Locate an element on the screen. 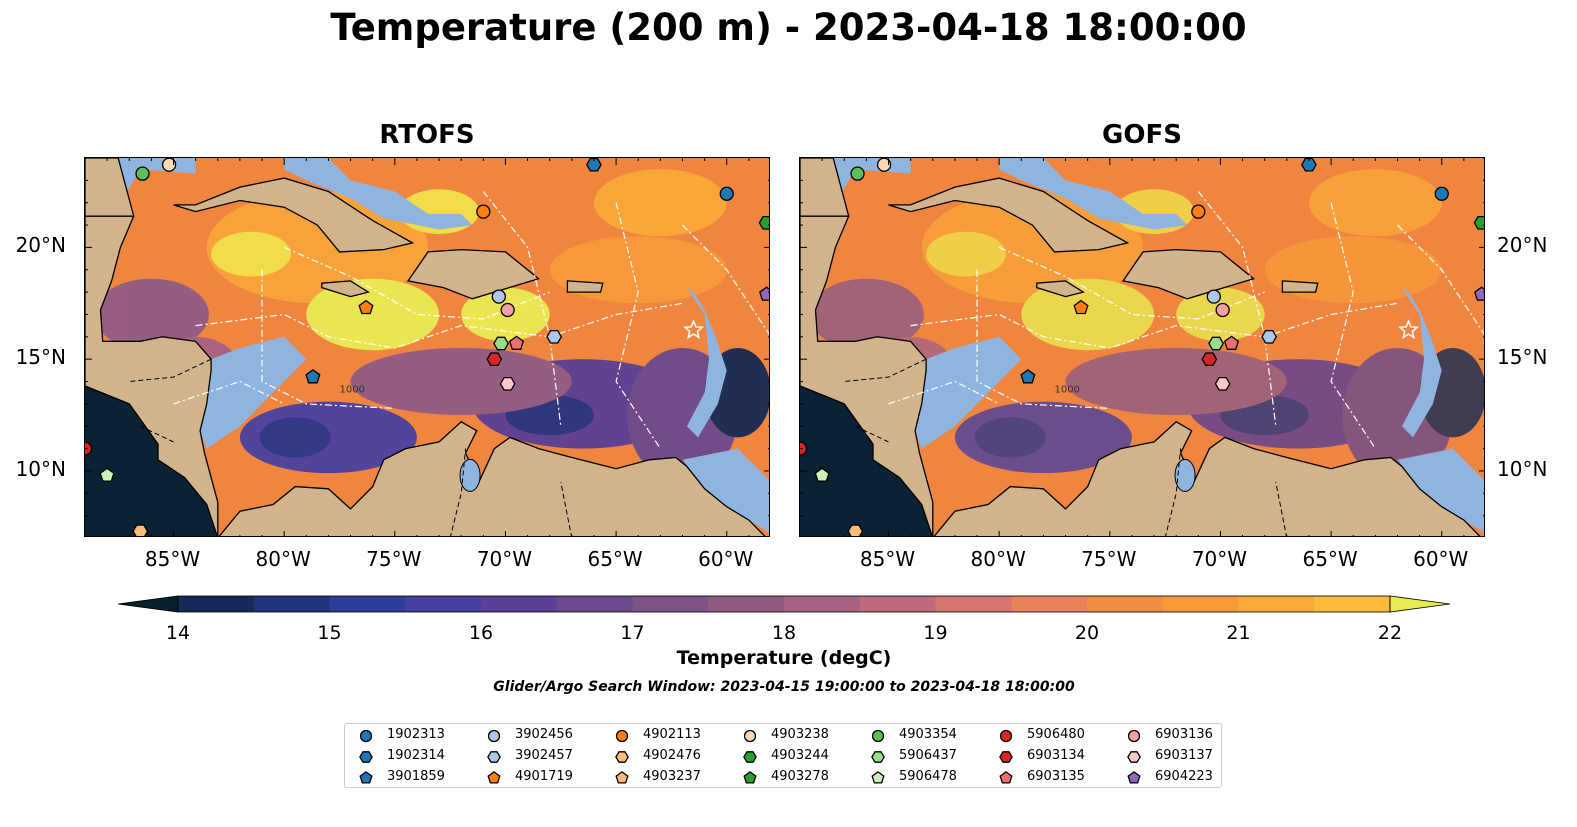  lon-tick: 80°W is located at coordinates (998, 559).